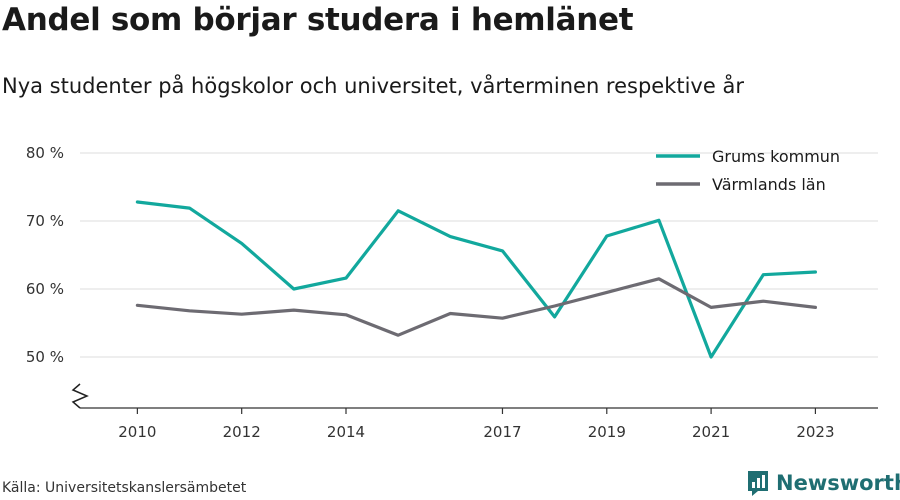 The width and height of the screenshot is (900, 500). I want to click on y-axis-break-icon, so click(80, 396).